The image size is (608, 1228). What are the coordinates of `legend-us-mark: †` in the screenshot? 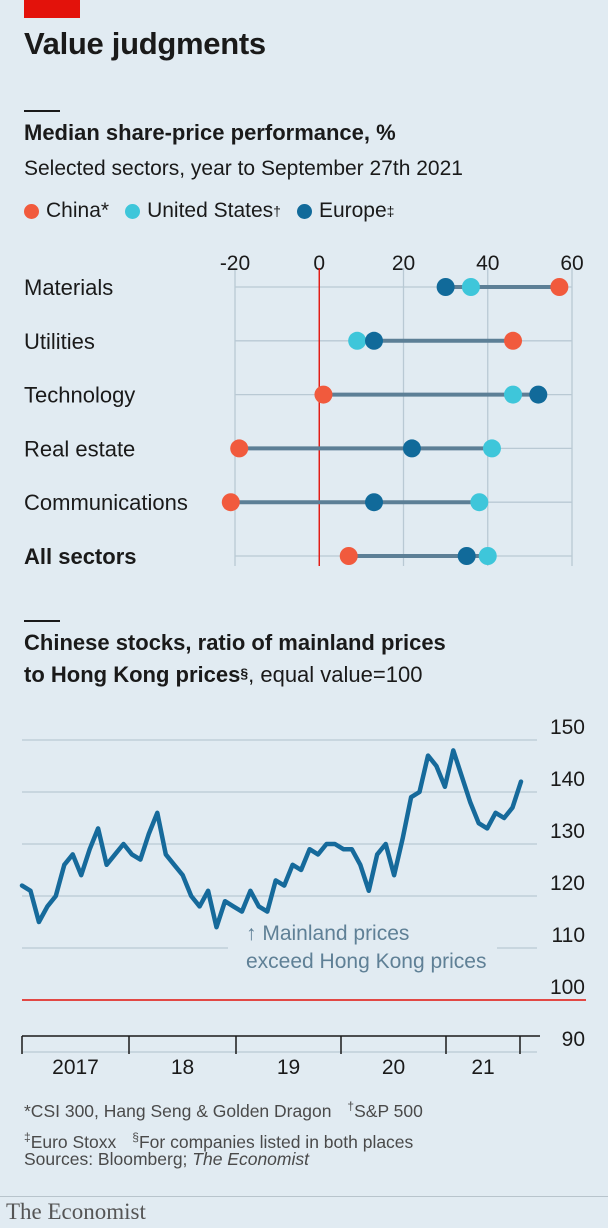 It's located at (277, 211).